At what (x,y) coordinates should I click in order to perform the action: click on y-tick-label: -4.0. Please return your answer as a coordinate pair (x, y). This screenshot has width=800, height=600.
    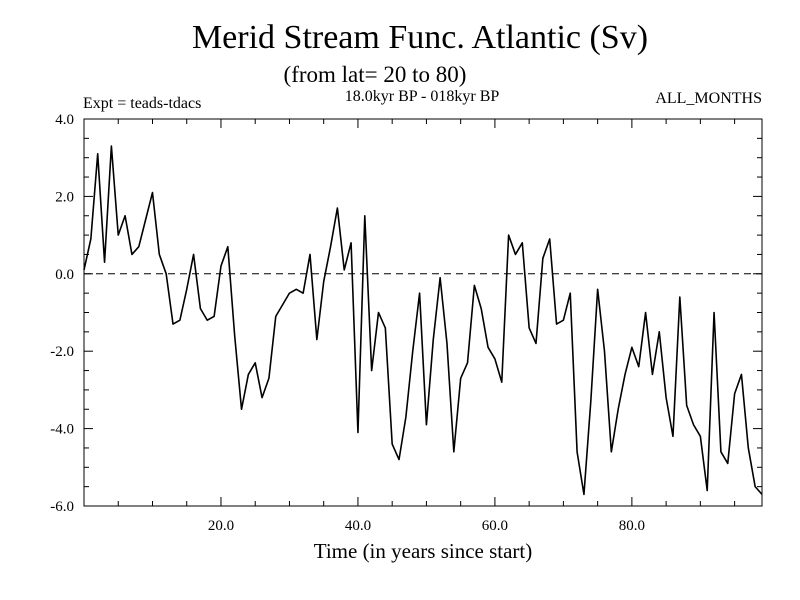
    Looking at the image, I should click on (62, 430).